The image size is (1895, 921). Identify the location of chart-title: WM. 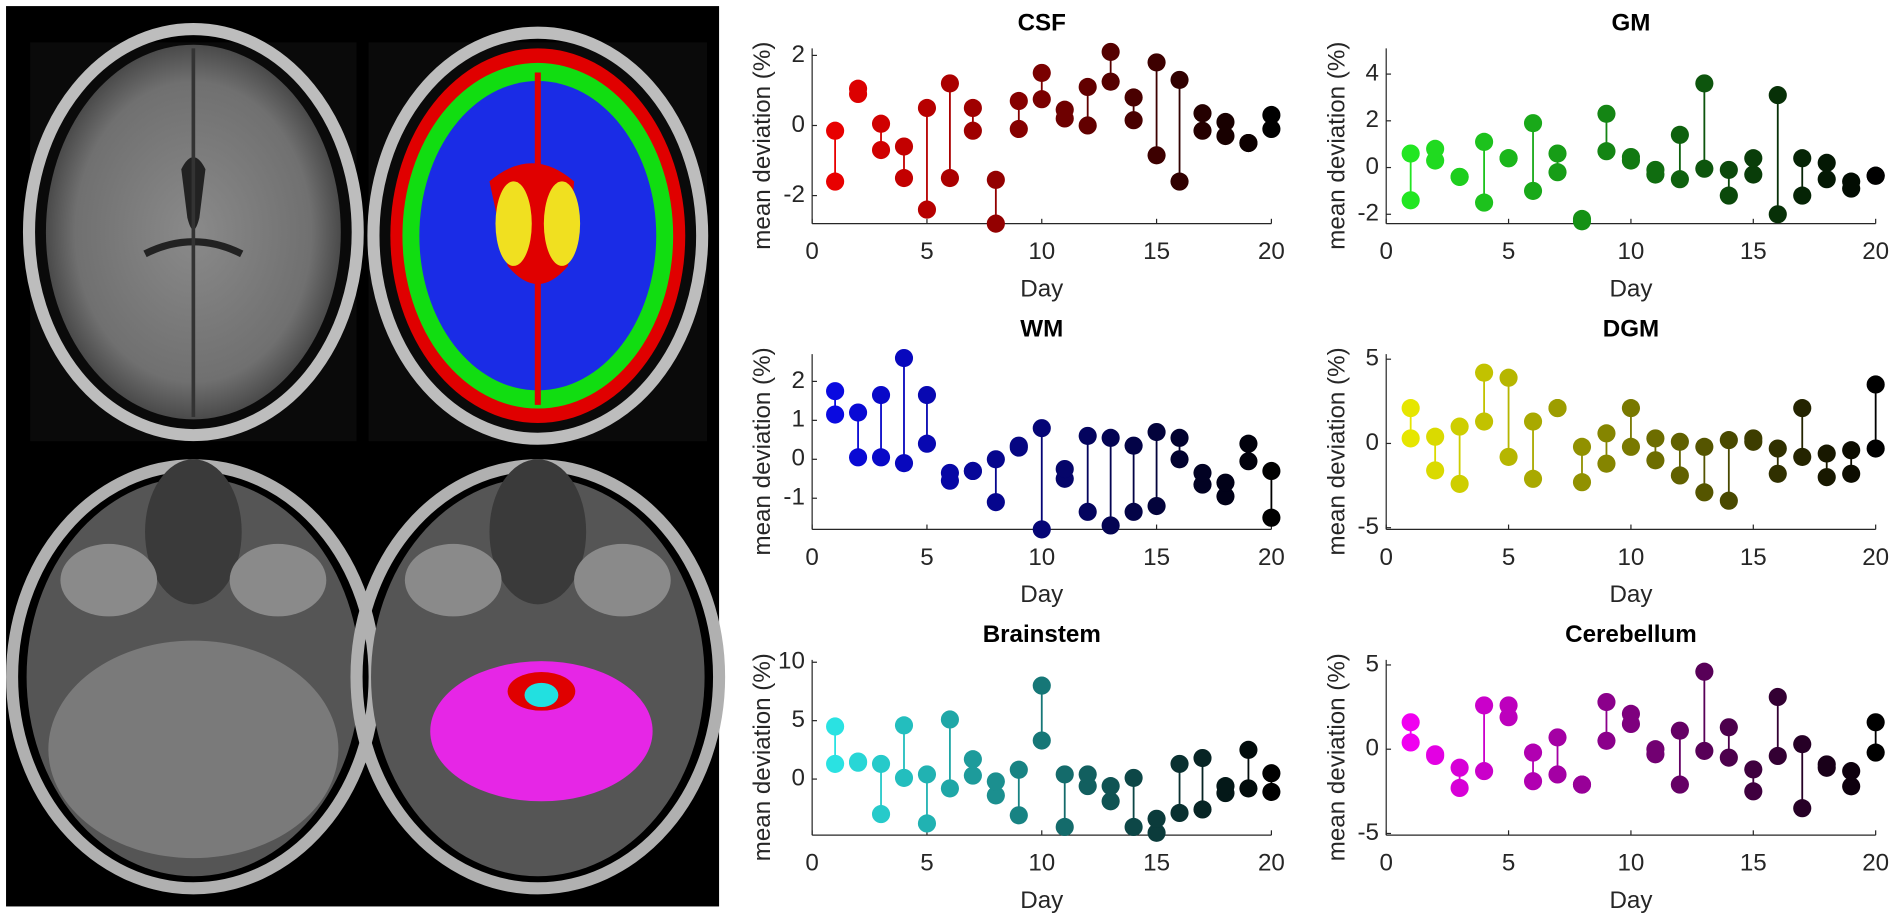
(1041, 328).